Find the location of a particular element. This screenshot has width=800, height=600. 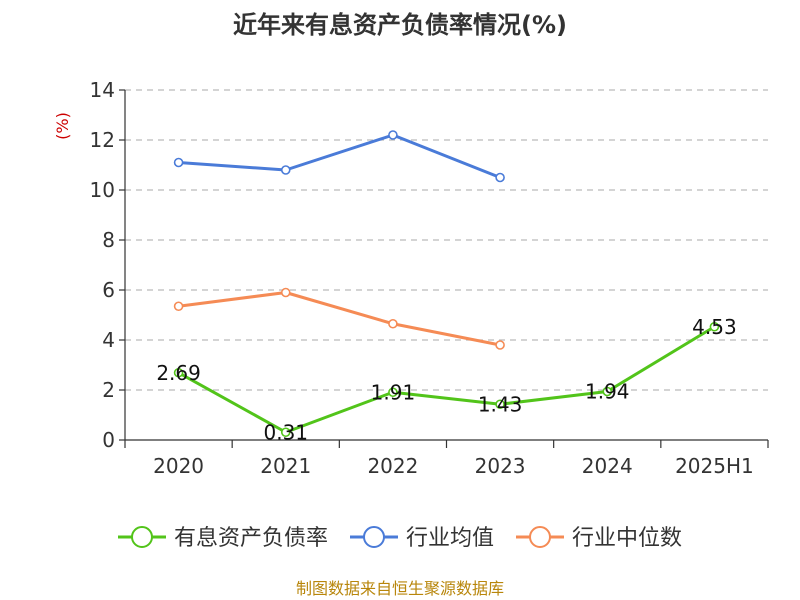

data-label: 1.43 is located at coordinates (500, 404).